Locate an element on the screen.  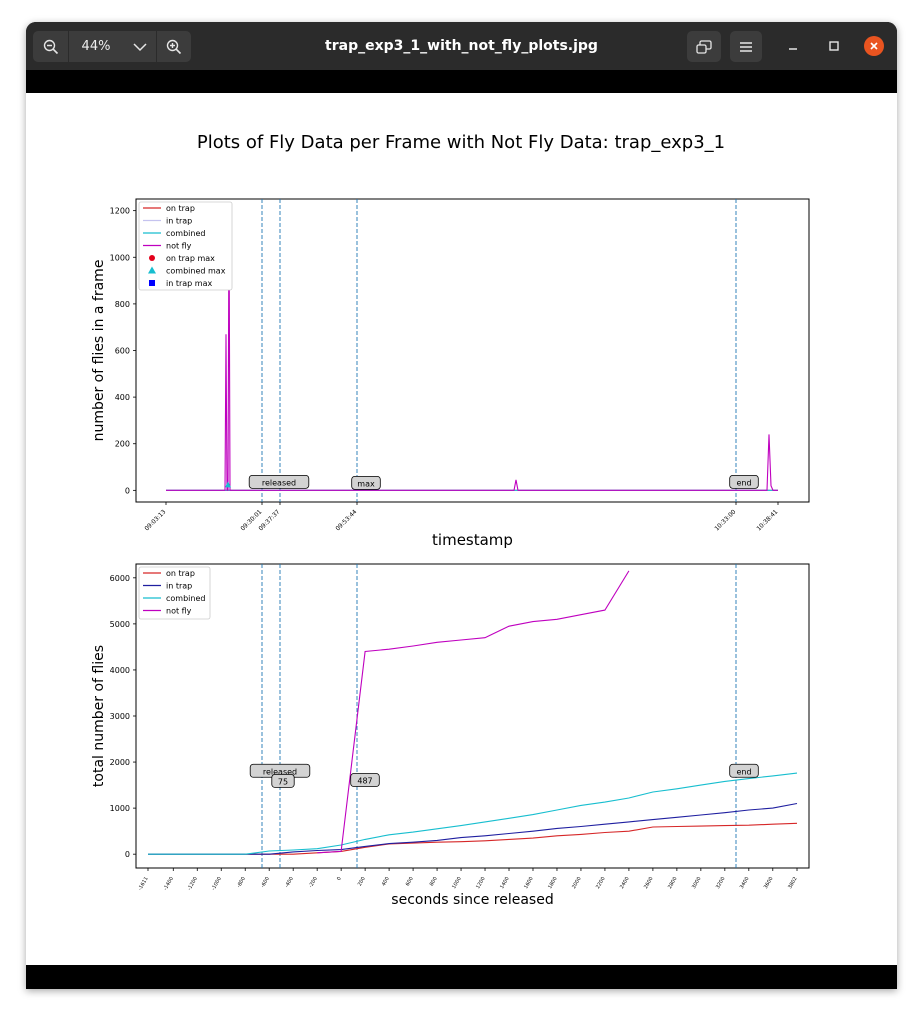
x-tick-label: 3802 is located at coordinates (793, 883).